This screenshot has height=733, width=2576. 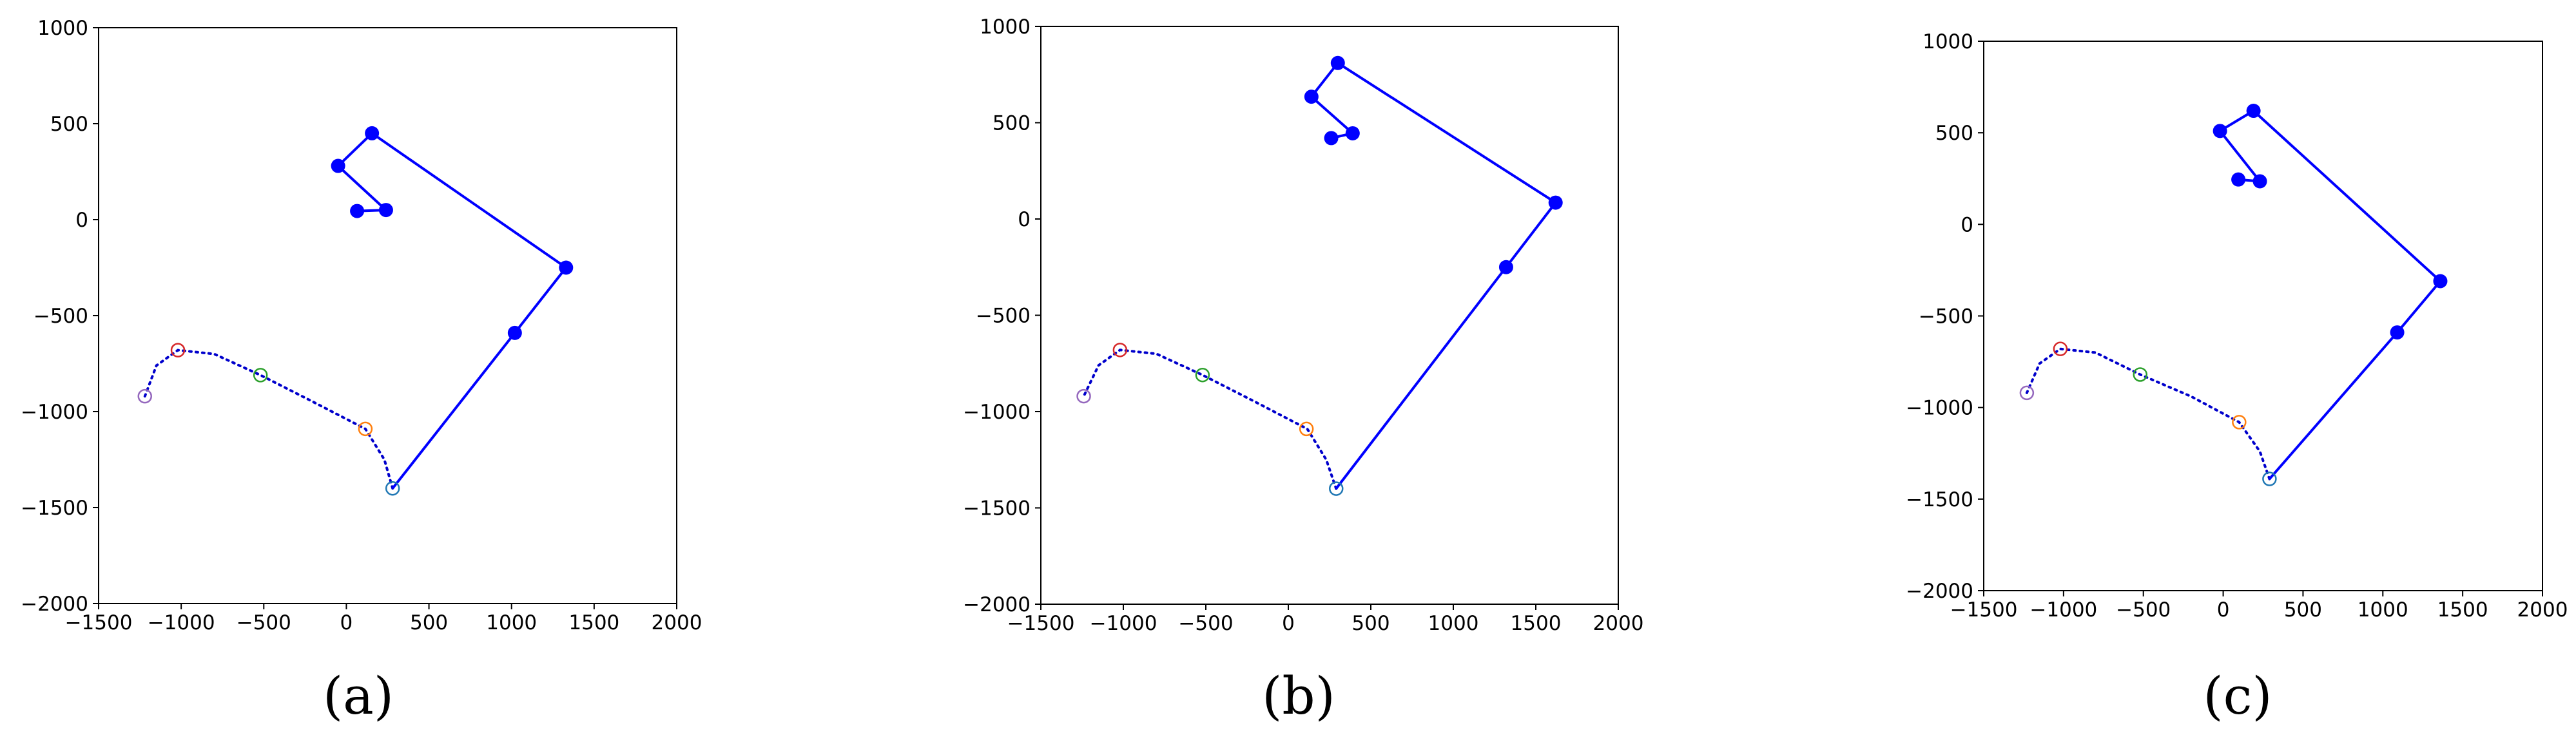 I want to click on panel-caption: (a), so click(x=358, y=696).